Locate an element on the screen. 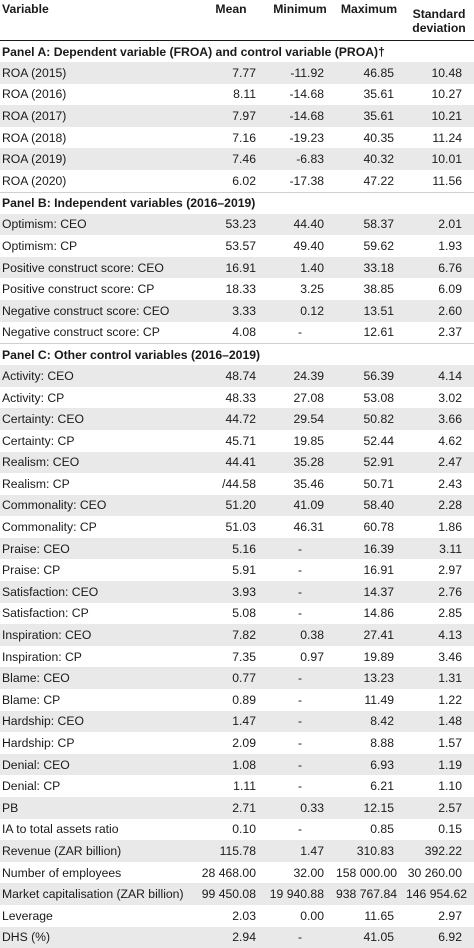  sd-cell: 11.24 is located at coordinates (439, 138).